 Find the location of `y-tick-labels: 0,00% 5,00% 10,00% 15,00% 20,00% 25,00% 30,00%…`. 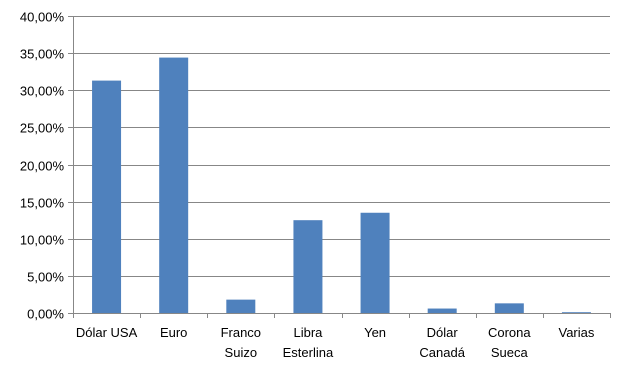

y-tick-labels: 0,00% 5,00% 10,00% 15,00% 20,00% 25,00% 30,00%… is located at coordinates (42, 166).